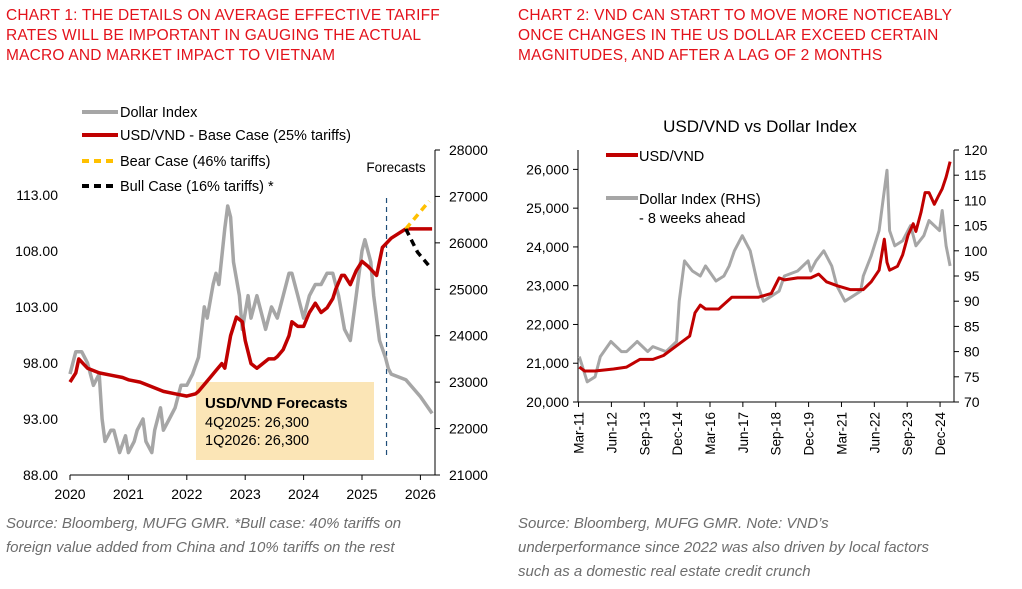 The height and width of the screenshot is (589, 1022). I want to click on right-axis-tick-label: 28000, so click(468, 150).